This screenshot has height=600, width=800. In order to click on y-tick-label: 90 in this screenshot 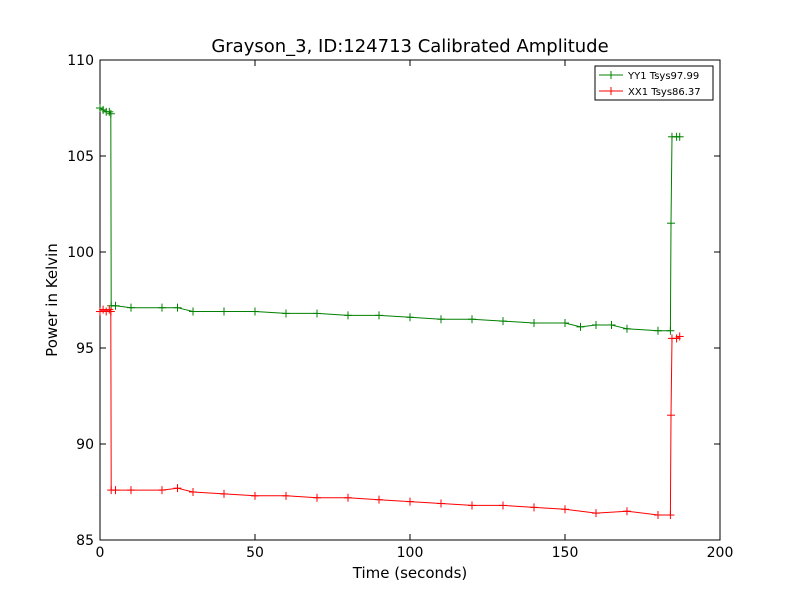, I will do `click(85, 445)`.